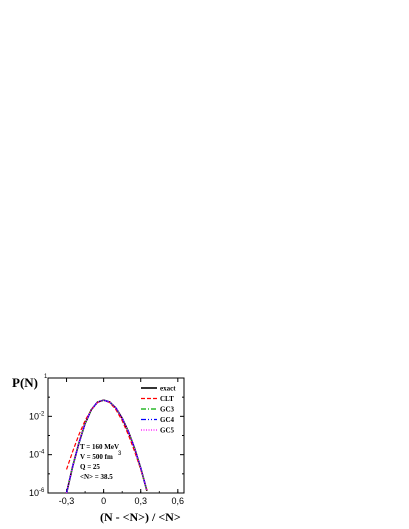 The height and width of the screenshot is (529, 409). Describe the element at coordinates (140, 517) in the screenshot. I see `x-axis-title: (N - <N>) / <N>` at that location.